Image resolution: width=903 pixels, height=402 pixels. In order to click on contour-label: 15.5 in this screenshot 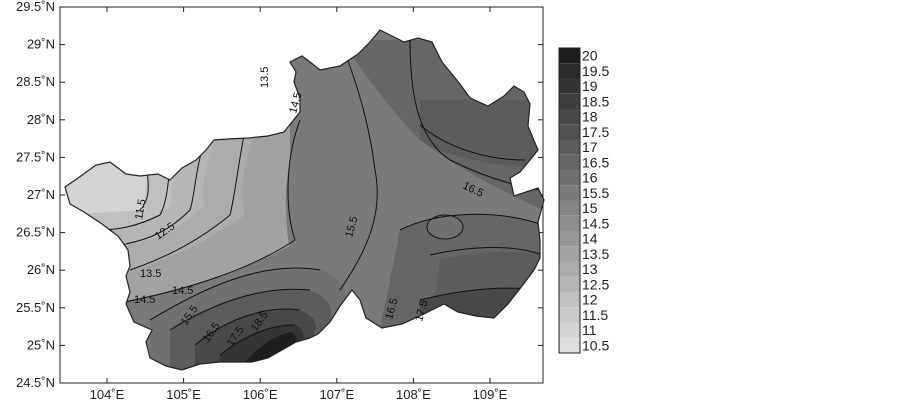, I will do `click(351, 227)`.